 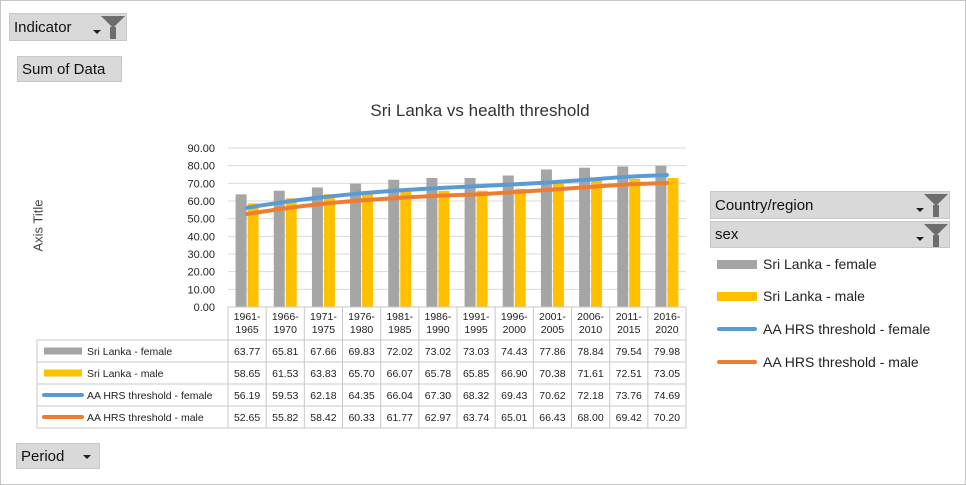 I want to click on y-tick-label: 0.00, so click(x=204, y=308).